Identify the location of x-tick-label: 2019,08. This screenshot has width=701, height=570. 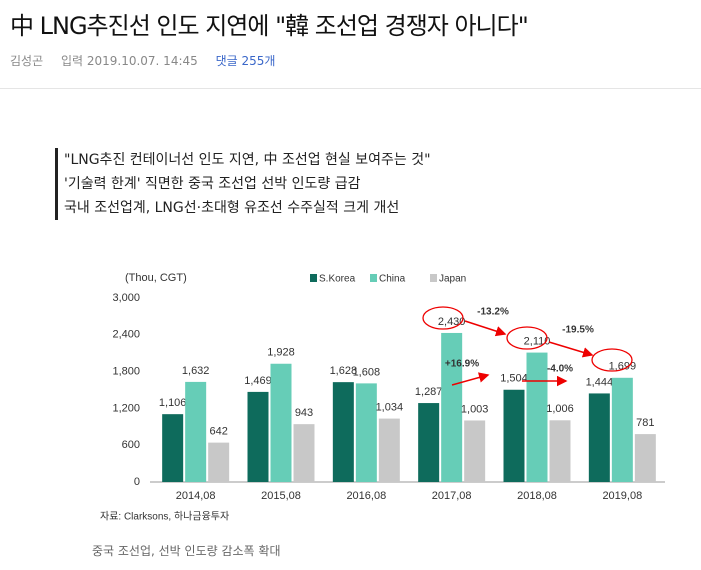
(622, 496).